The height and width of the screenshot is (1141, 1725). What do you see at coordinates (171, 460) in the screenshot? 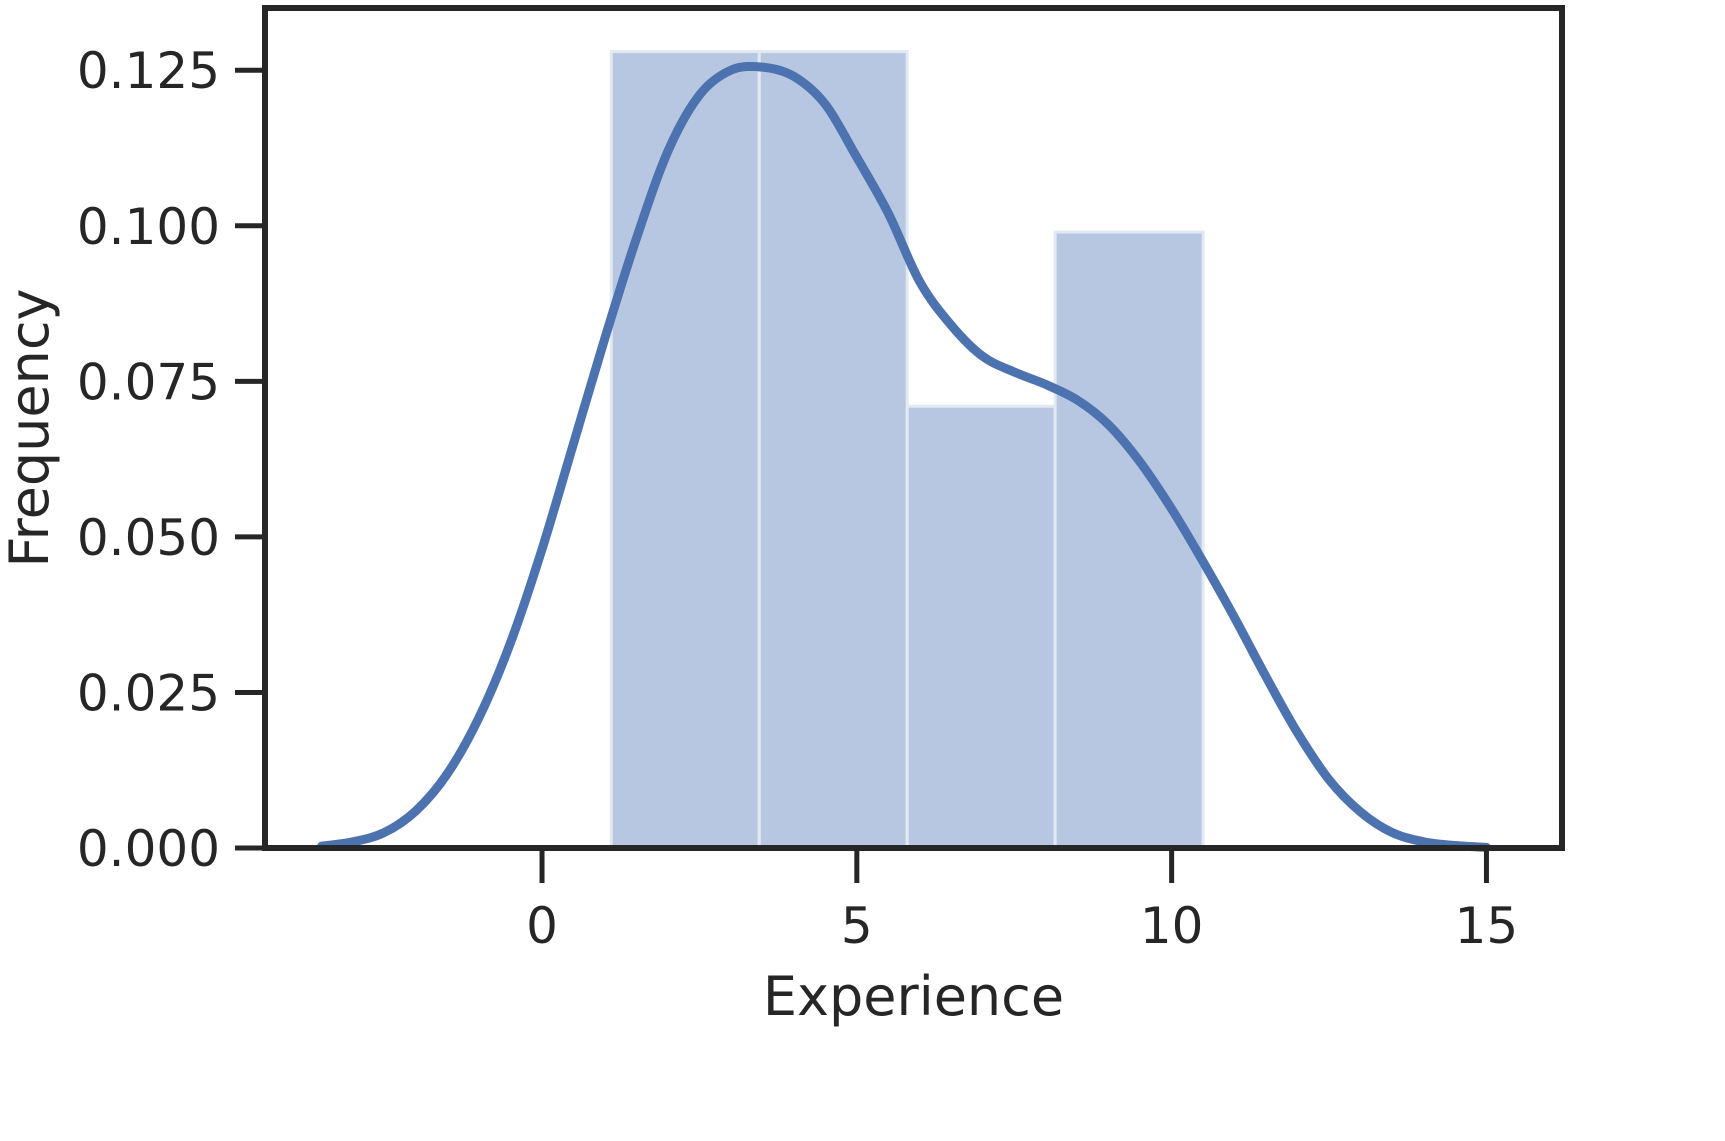
I see `y-axis-ticks: 0.000 0.025 0.050 0.075 0.100 0.125` at bounding box center [171, 460].